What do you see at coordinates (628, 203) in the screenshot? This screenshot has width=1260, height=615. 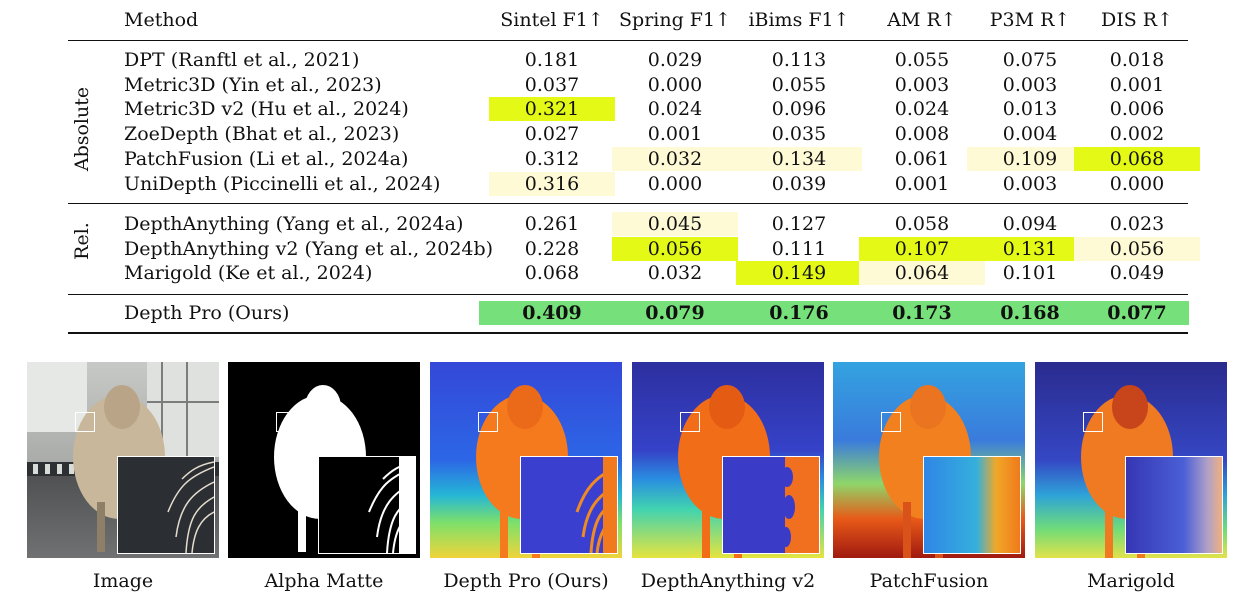 I see `group-divider-rule` at bounding box center [628, 203].